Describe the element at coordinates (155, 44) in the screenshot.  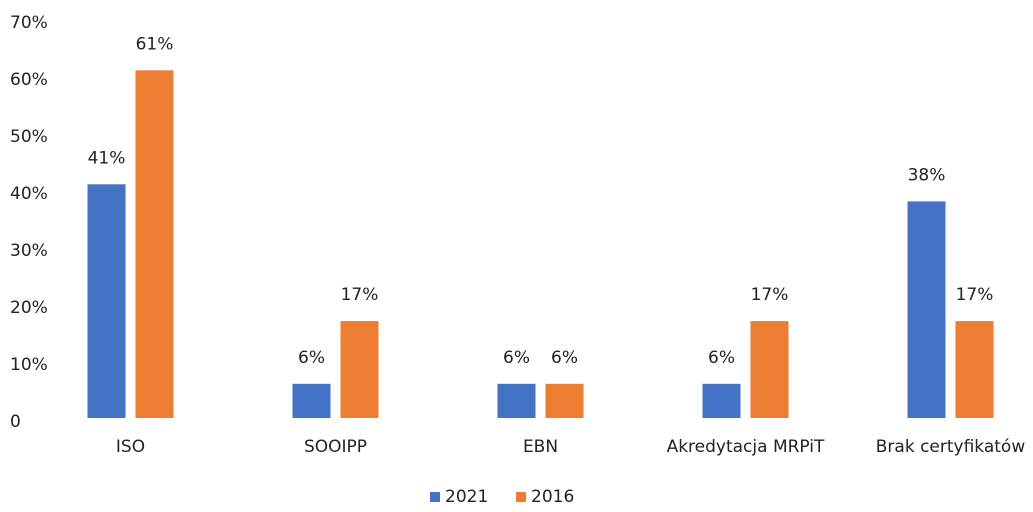
I see `value-label: 61%` at that location.